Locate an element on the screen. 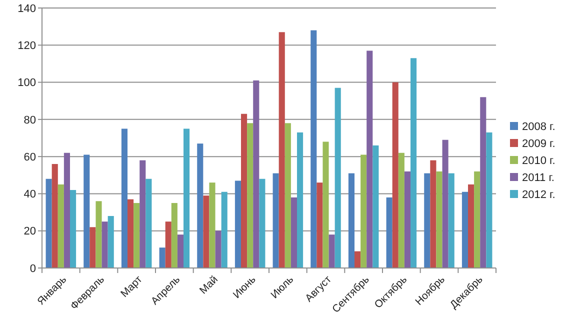 The width and height of the screenshot is (576, 336). legend-label: 2009 г. is located at coordinates (539, 144).